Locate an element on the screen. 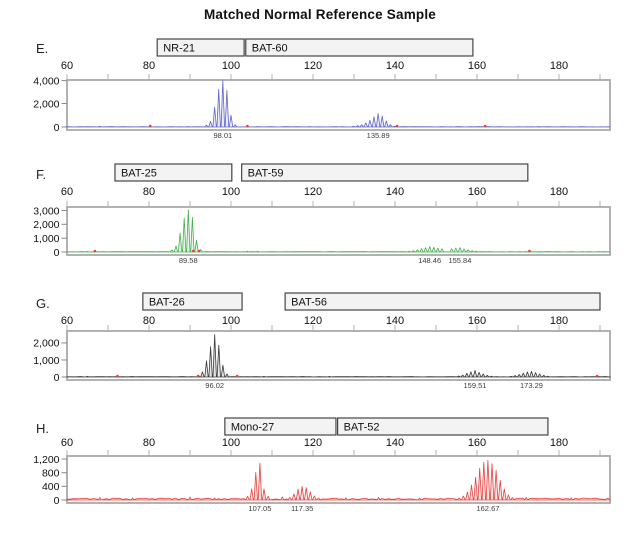  peak-size-label: 162.67 is located at coordinates (487, 508).